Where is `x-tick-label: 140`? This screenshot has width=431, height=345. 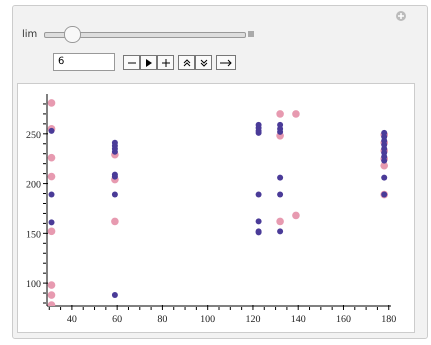 x-tick-label: 140 is located at coordinates (298, 319).